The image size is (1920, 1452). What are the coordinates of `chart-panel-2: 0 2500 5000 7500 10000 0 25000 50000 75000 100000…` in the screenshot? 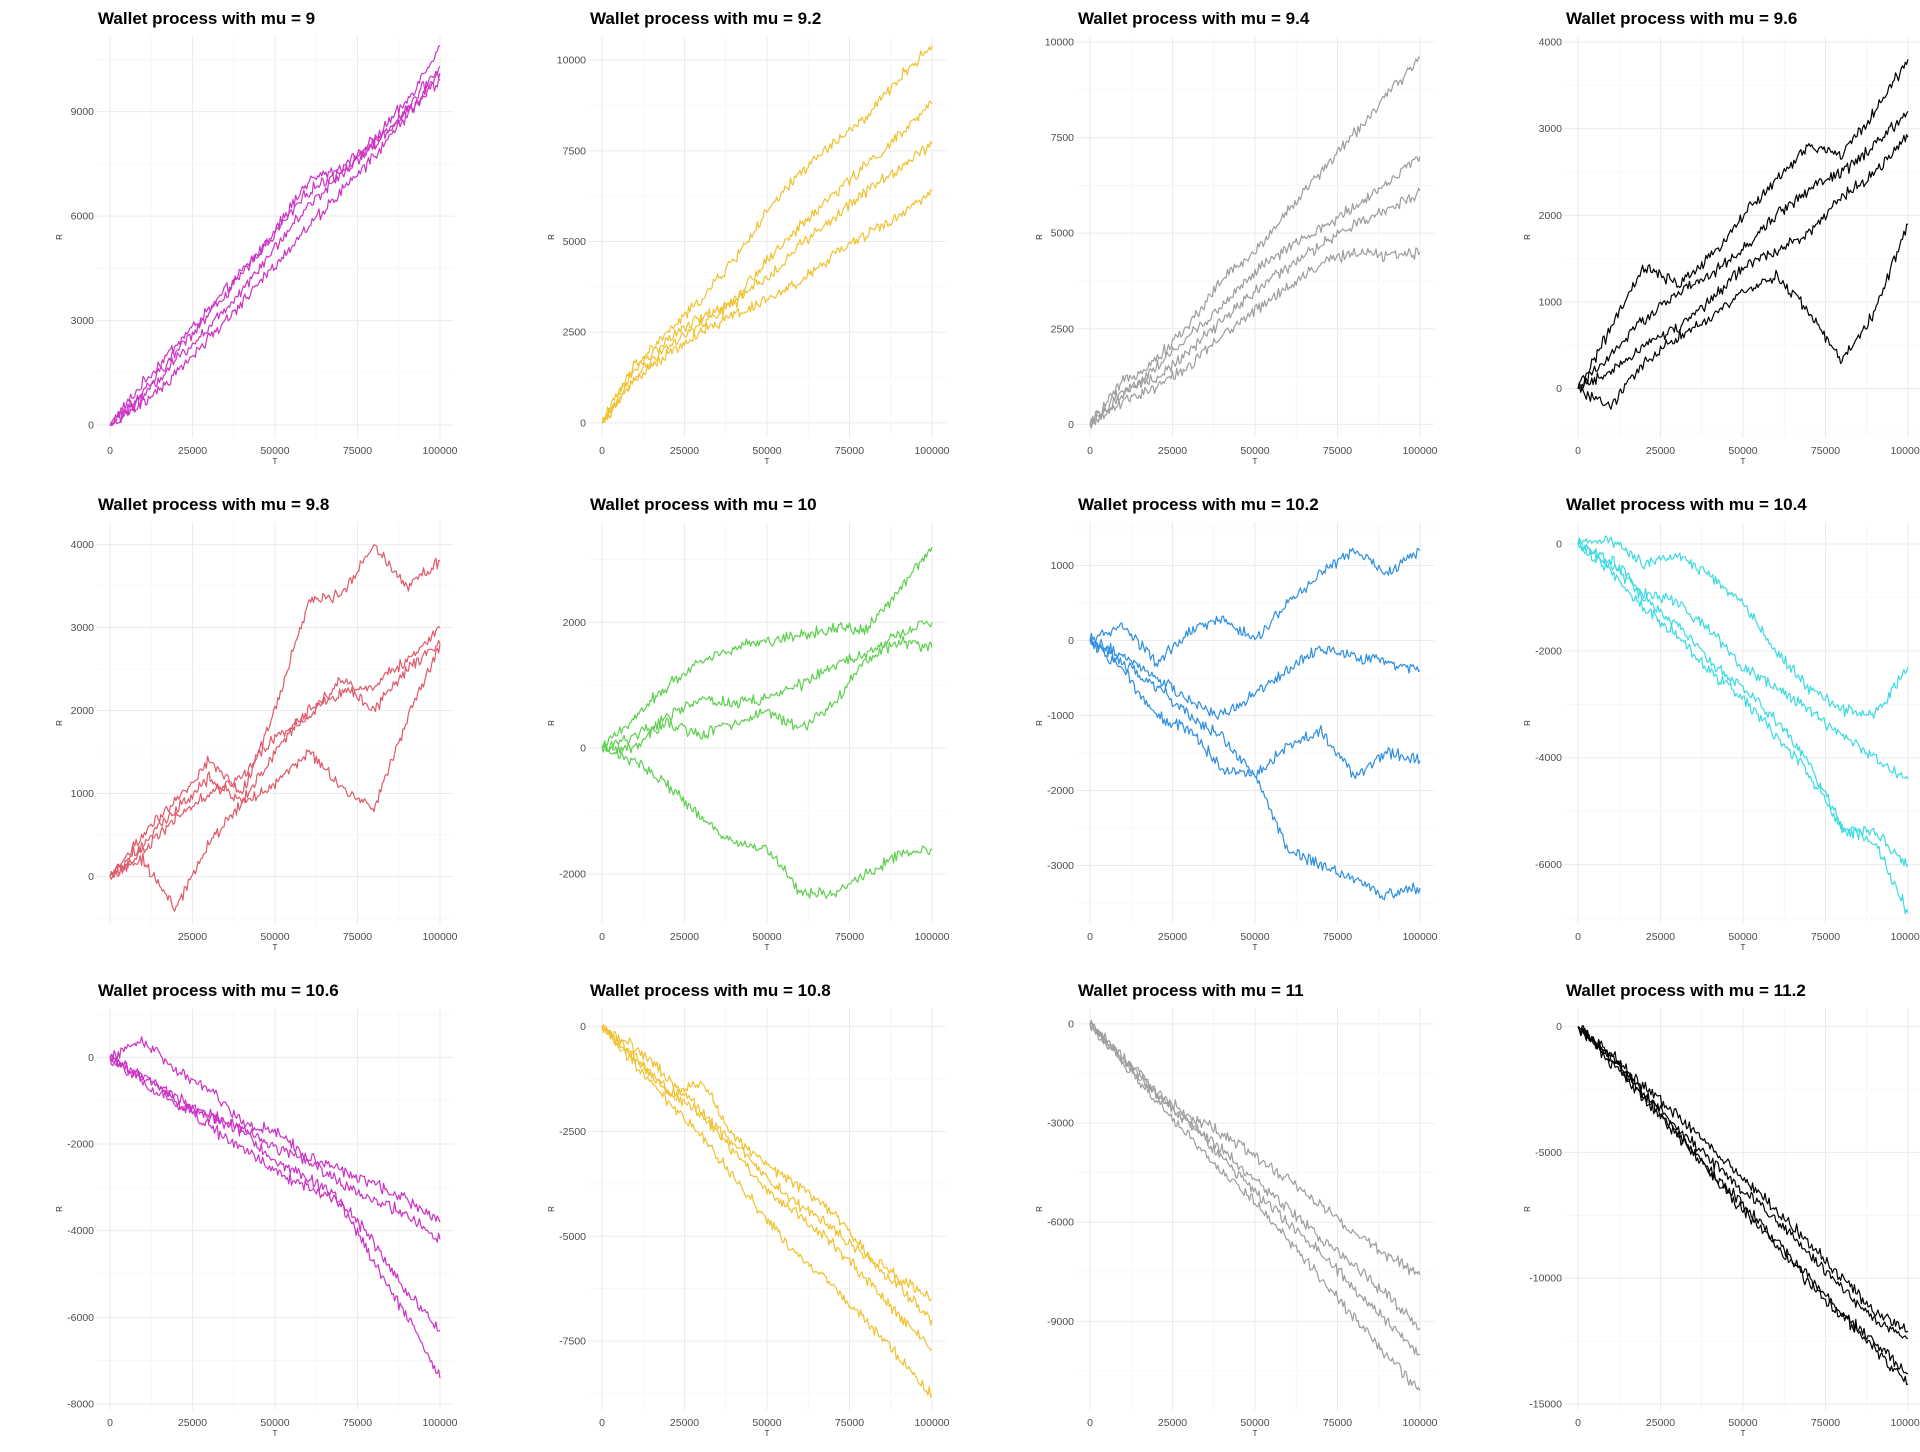 It's located at (742, 240).